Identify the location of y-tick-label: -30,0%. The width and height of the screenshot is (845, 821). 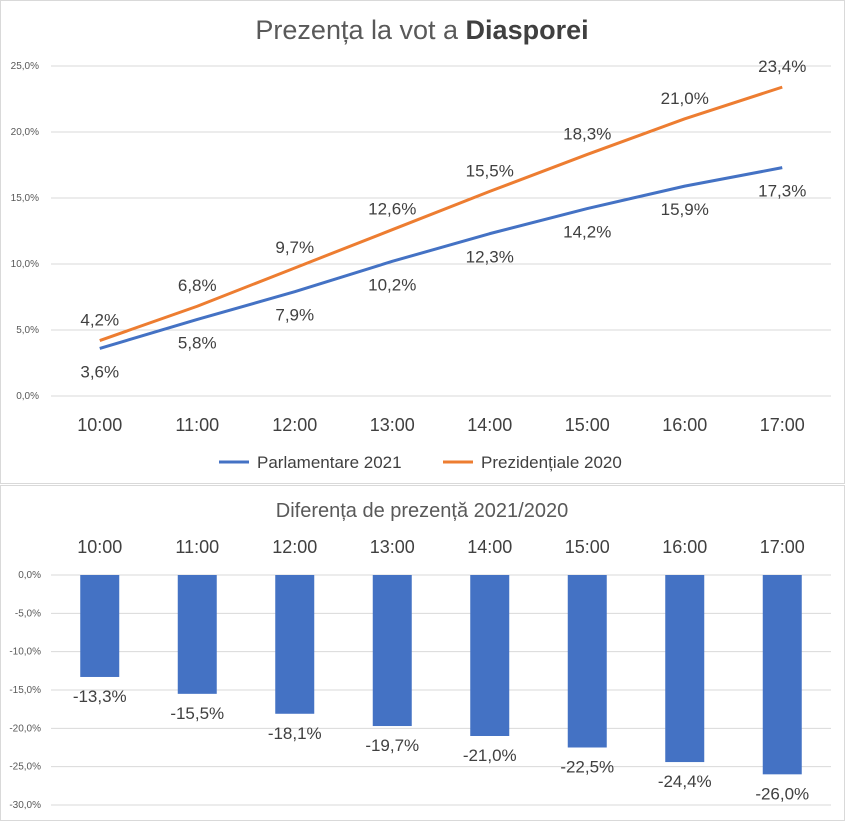
(25, 805).